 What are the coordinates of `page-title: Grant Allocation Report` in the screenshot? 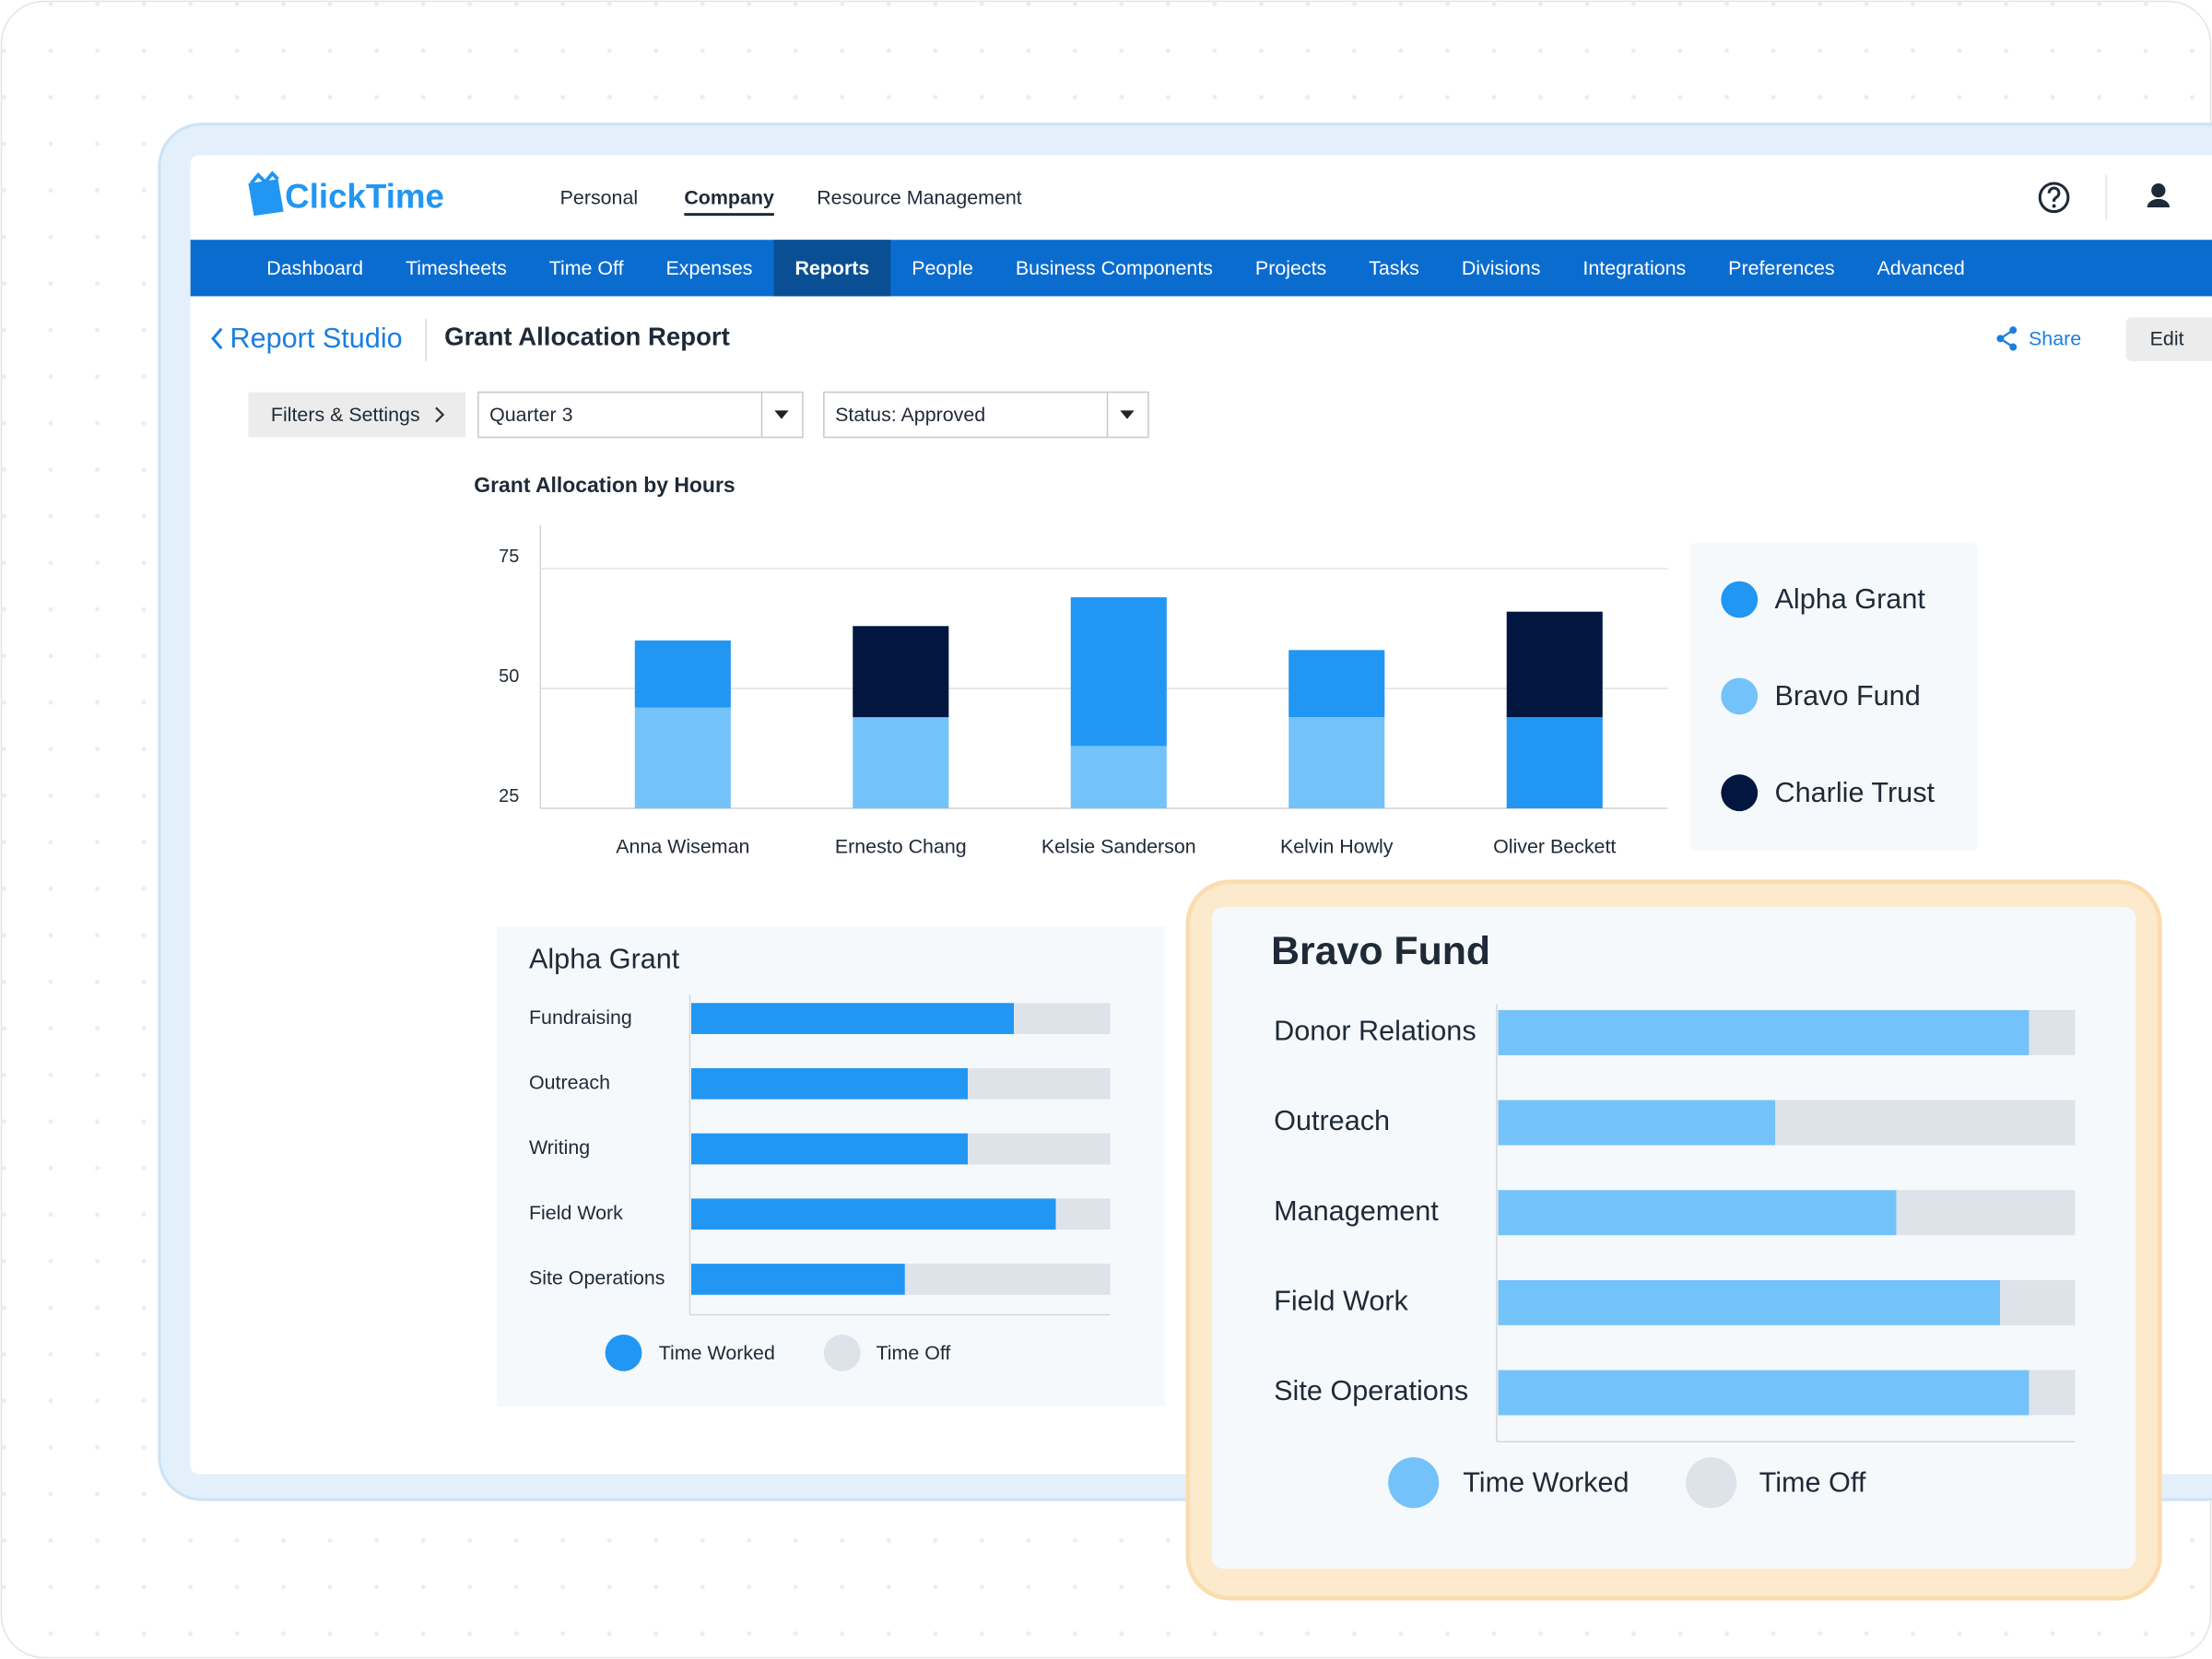 It's located at (587, 337).